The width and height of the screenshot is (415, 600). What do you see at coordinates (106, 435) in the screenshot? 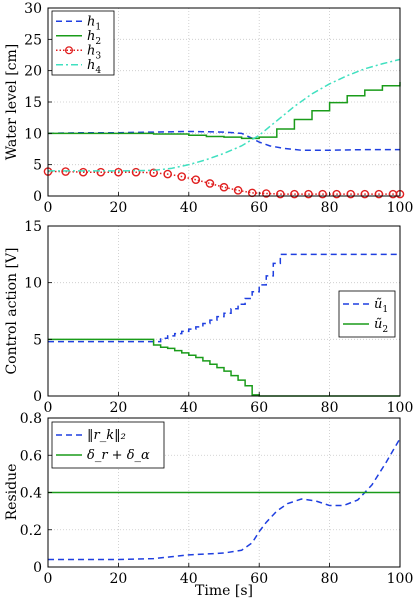
I see `legend-label: ‖r_k‖₂` at bounding box center [106, 435].